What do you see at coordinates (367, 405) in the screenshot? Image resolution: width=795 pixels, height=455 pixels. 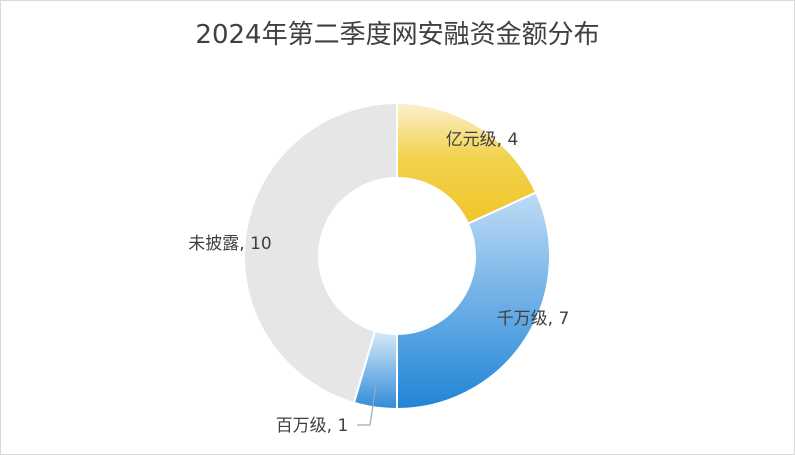 I see `leader-line-baiwan` at bounding box center [367, 405].